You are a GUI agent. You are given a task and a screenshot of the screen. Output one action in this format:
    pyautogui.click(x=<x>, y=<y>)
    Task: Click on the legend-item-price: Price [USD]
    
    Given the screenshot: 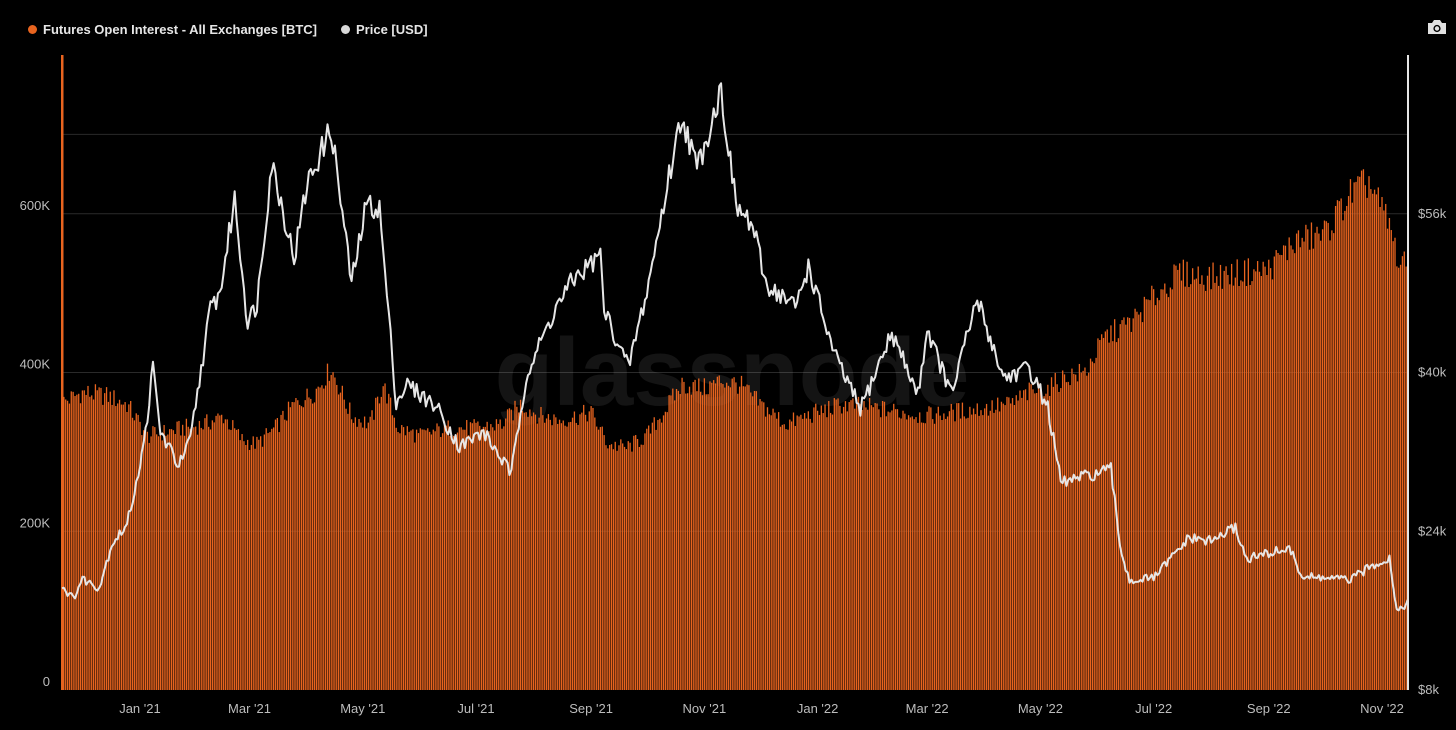 What is the action you would take?
    pyautogui.click(x=384, y=29)
    